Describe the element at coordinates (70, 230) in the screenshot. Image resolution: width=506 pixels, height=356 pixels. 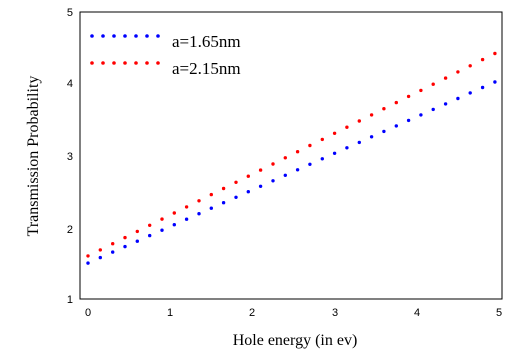
I see `y-tick-label: 2` at that location.